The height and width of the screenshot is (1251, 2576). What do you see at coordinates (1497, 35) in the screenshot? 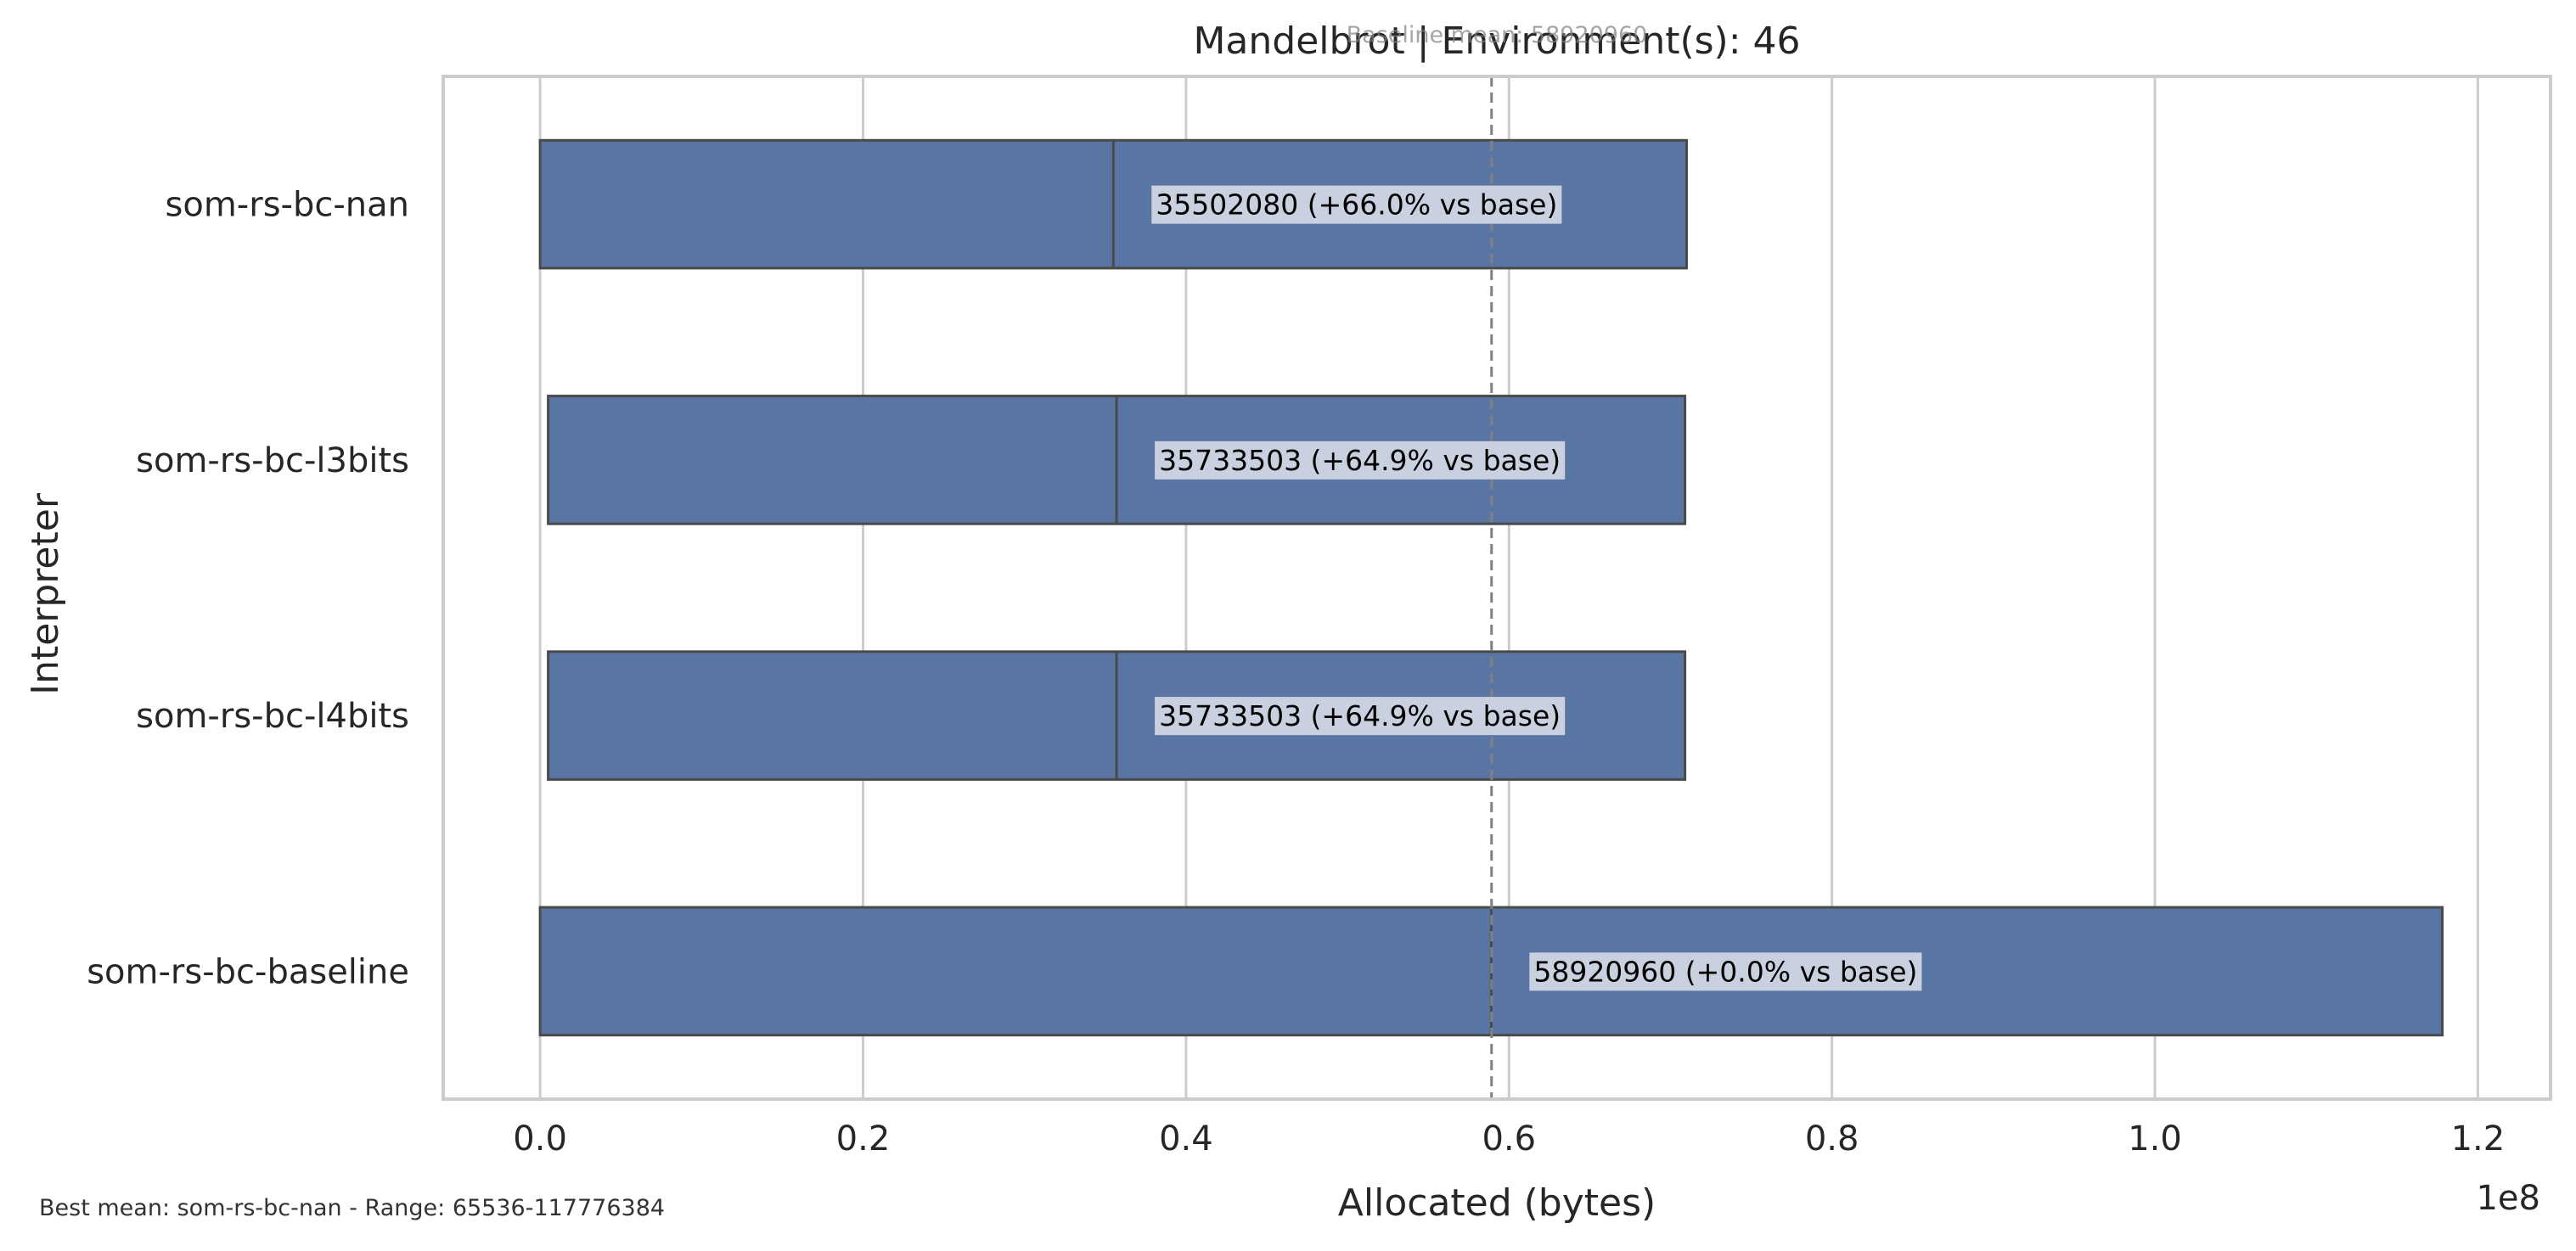
I see `baseline-mean-label: Baseline mean: 58920960` at bounding box center [1497, 35].